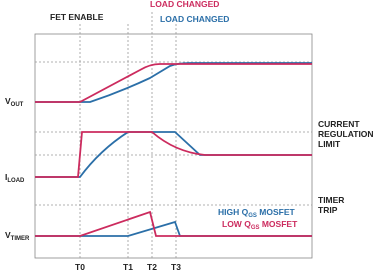 Image resolution: width=380 pixels, height=277 pixels. What do you see at coordinates (346, 134) in the screenshot?
I see `current-limit-label: CURRENT REGULATION LIMIT` at bounding box center [346, 134].